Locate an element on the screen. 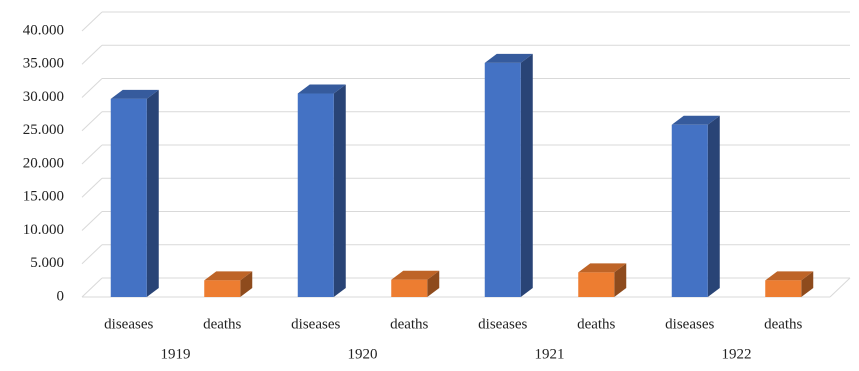 The height and width of the screenshot is (371, 859). y-tick-label: 30.000 is located at coordinates (43, 97).